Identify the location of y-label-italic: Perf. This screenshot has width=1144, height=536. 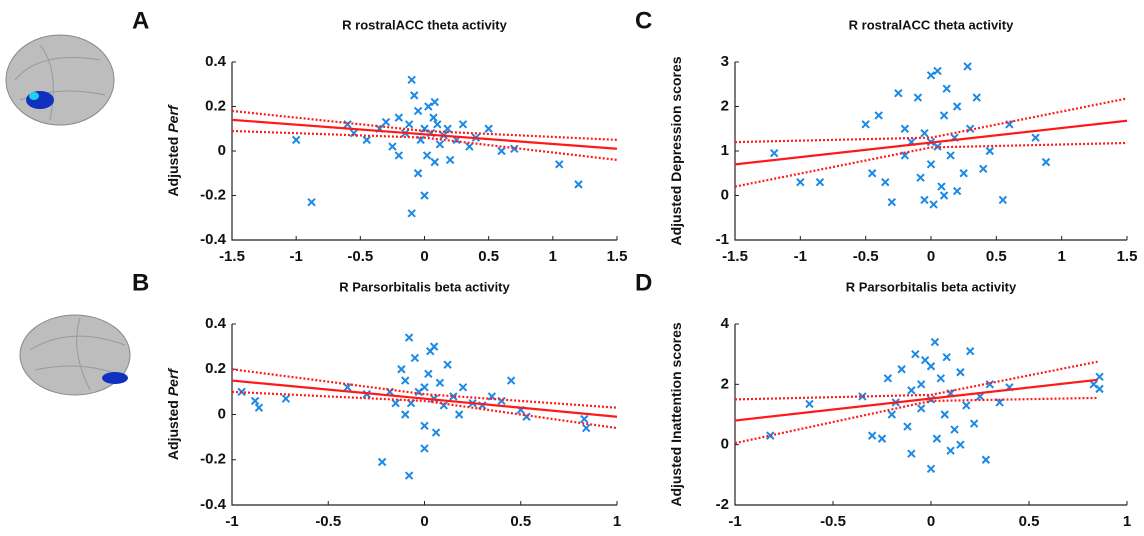
(173, 382).